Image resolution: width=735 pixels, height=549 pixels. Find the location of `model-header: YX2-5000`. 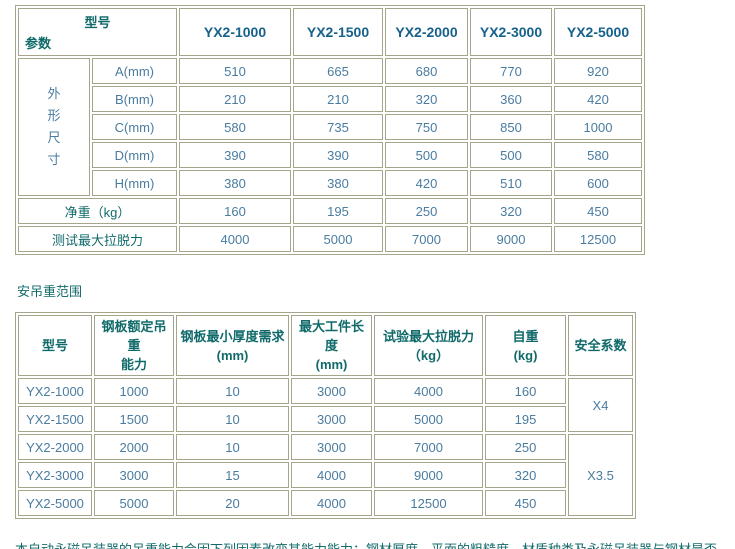

model-header: YX2-5000 is located at coordinates (598, 32).